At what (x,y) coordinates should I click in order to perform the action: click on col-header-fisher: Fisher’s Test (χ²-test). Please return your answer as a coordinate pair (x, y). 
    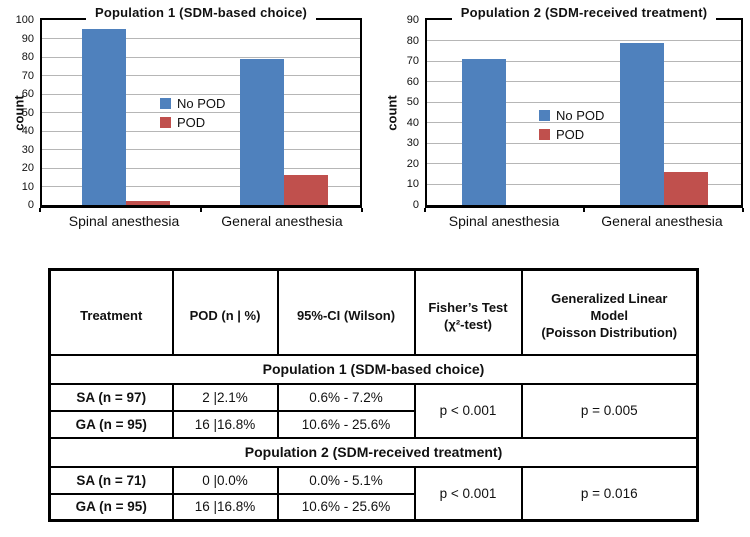
    Looking at the image, I should click on (468, 312).